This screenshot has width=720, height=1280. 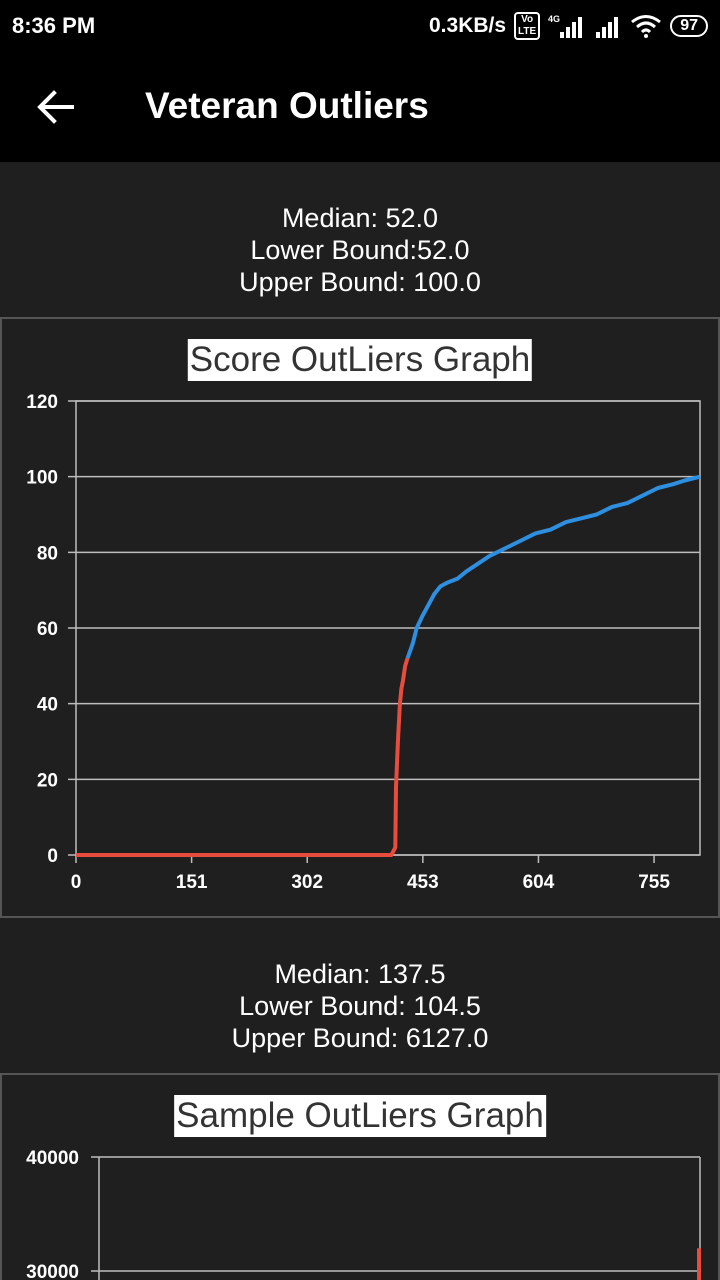 I want to click on score-median: Median: 52.0, so click(x=360, y=218).